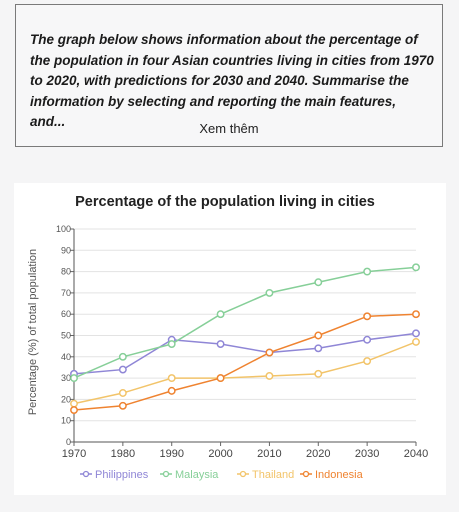 The height and width of the screenshot is (512, 459). Describe the element at coordinates (68, 442) in the screenshot. I see `y-tick-label: 0` at that location.